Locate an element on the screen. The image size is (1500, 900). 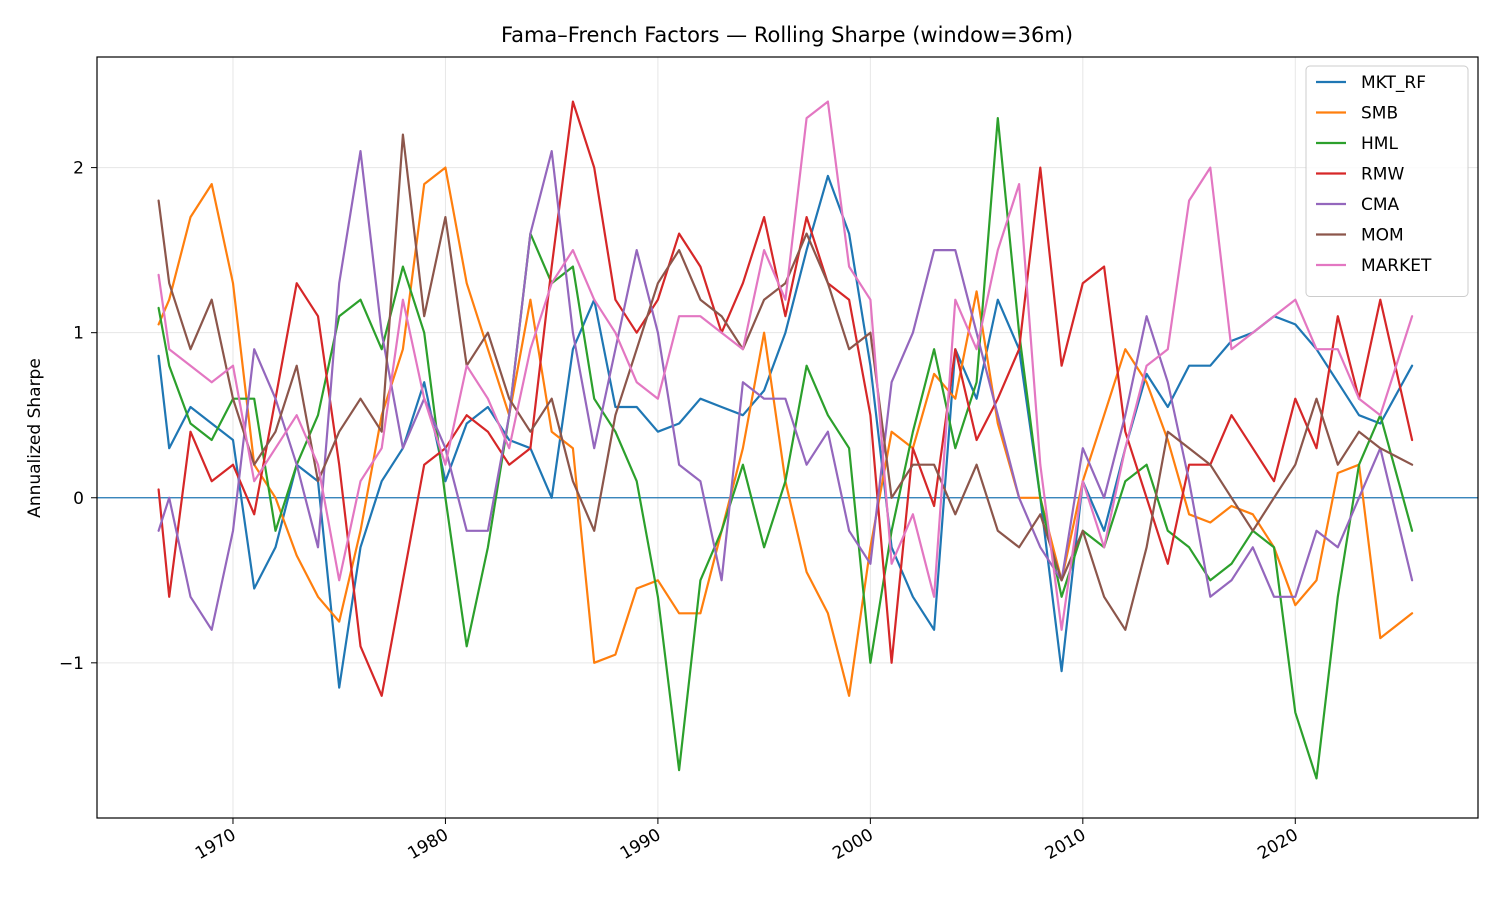
legend-label-market: MARKET is located at coordinates (1396, 266).